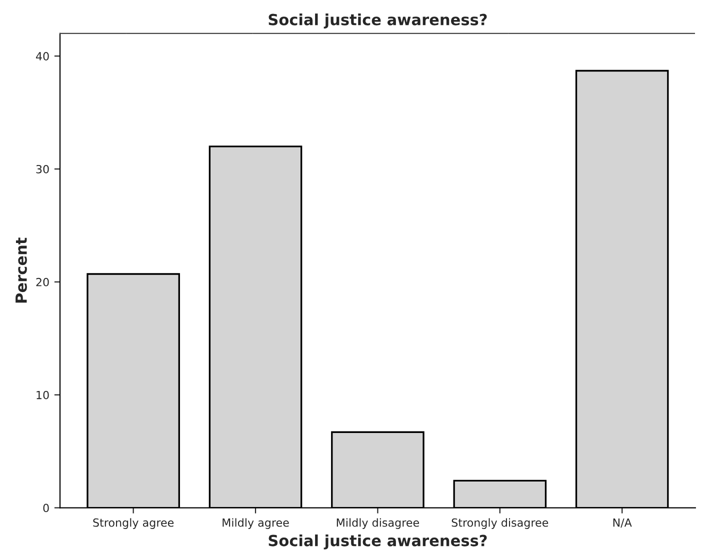  Describe the element at coordinates (133, 523) in the screenshot. I see `x-tick-label: Strongly agree` at that location.